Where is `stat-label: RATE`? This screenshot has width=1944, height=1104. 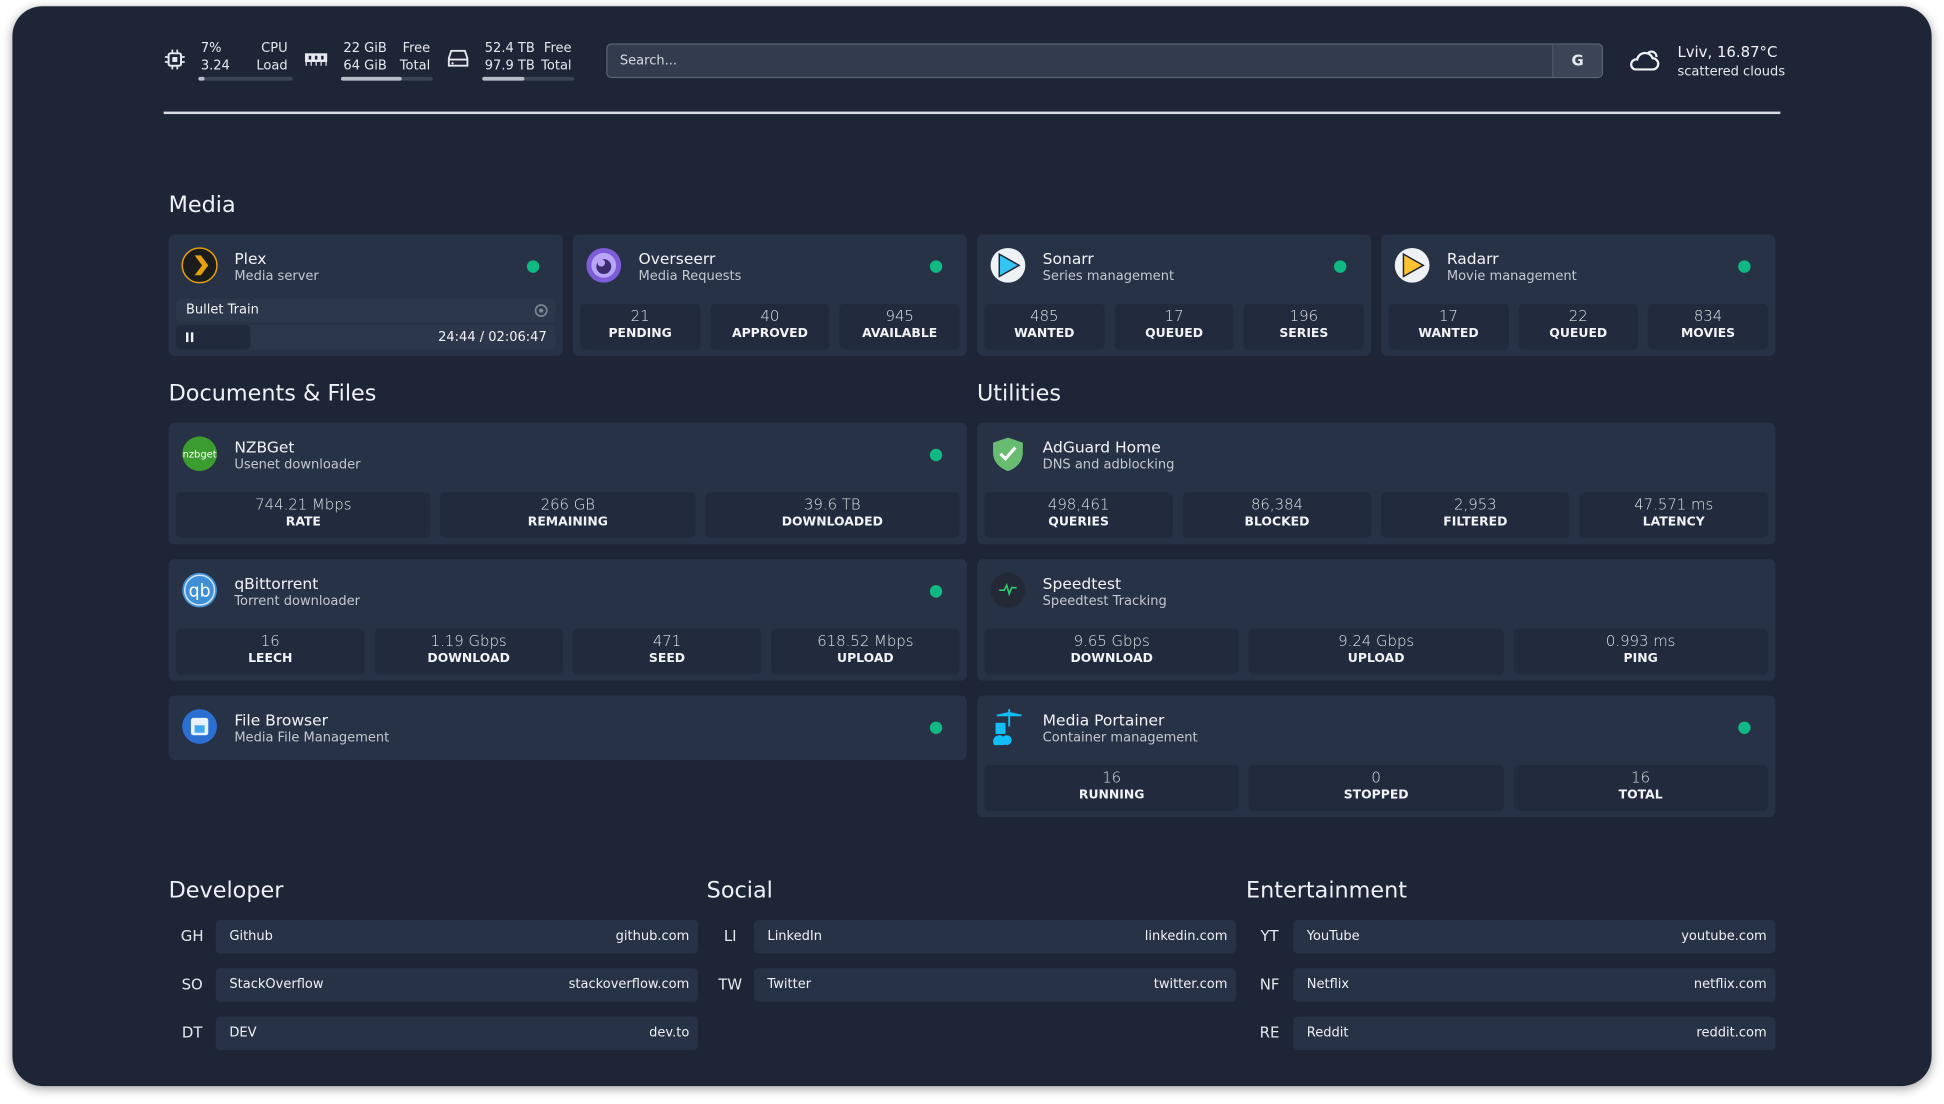
stat-label: RATE is located at coordinates (303, 522).